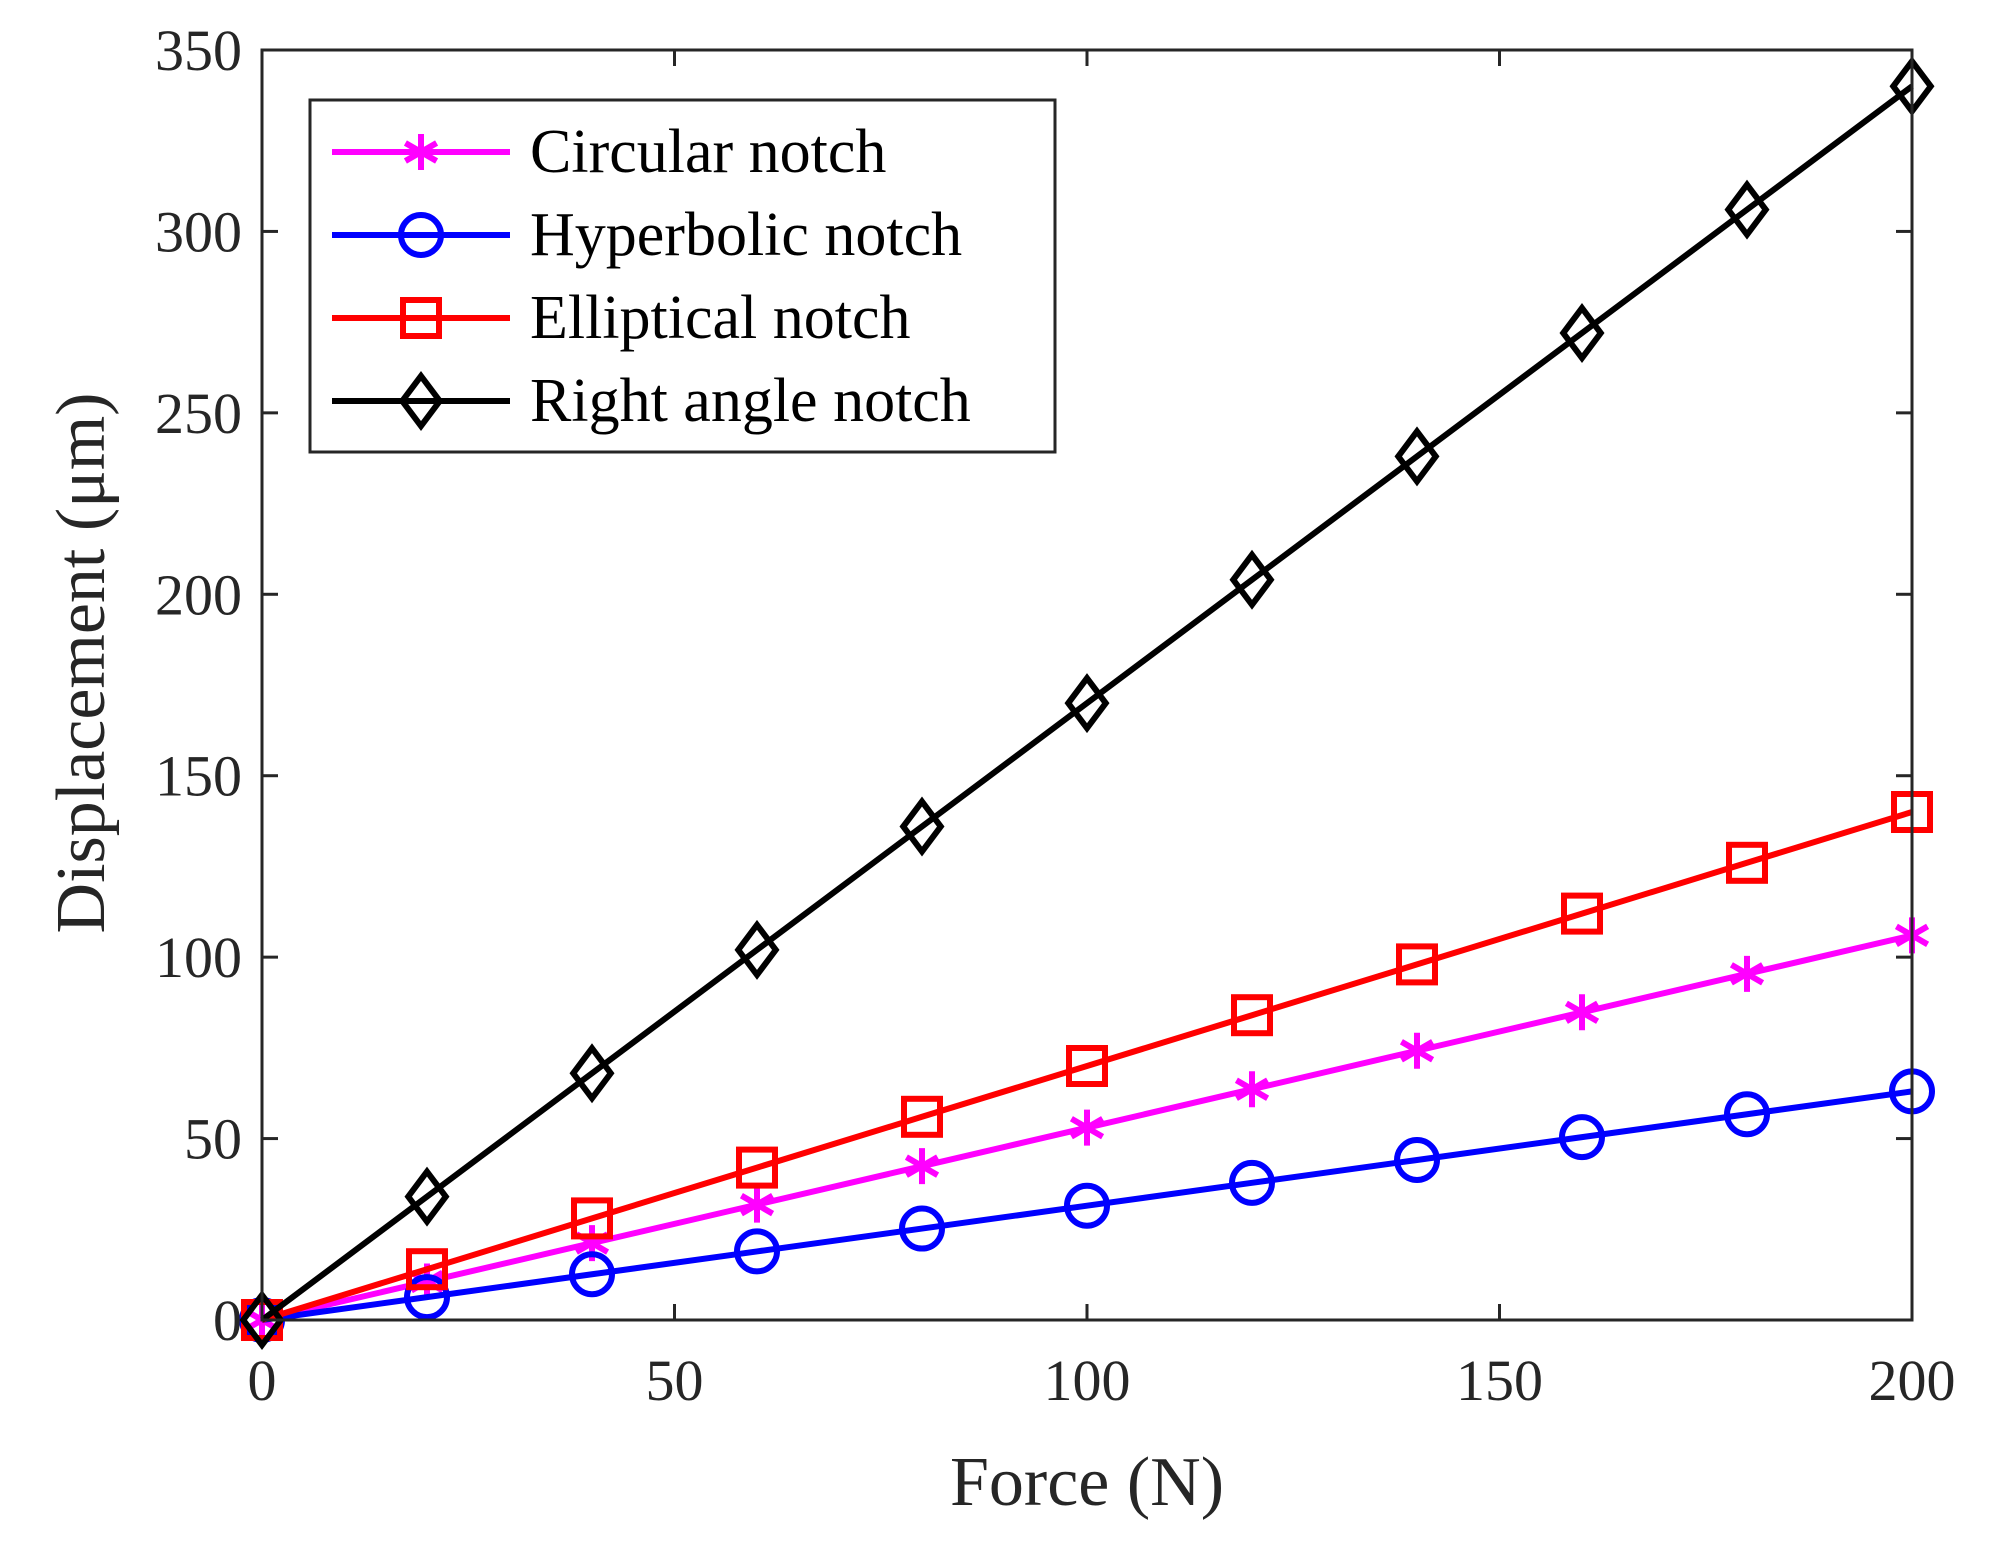 The height and width of the screenshot is (1568, 1991). What do you see at coordinates (81, 663) in the screenshot?
I see `y-axis-title: Displacement (μm)` at bounding box center [81, 663].